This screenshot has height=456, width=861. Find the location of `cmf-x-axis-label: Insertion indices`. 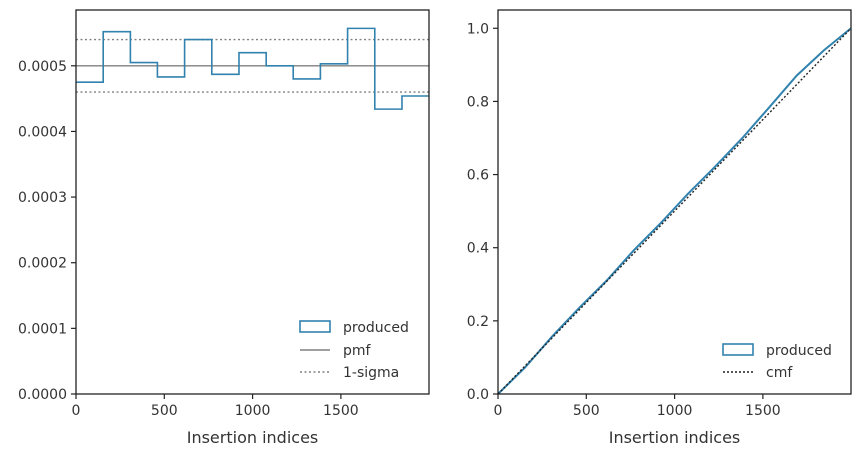

cmf-x-axis-label: Insertion indices is located at coordinates (675, 437).